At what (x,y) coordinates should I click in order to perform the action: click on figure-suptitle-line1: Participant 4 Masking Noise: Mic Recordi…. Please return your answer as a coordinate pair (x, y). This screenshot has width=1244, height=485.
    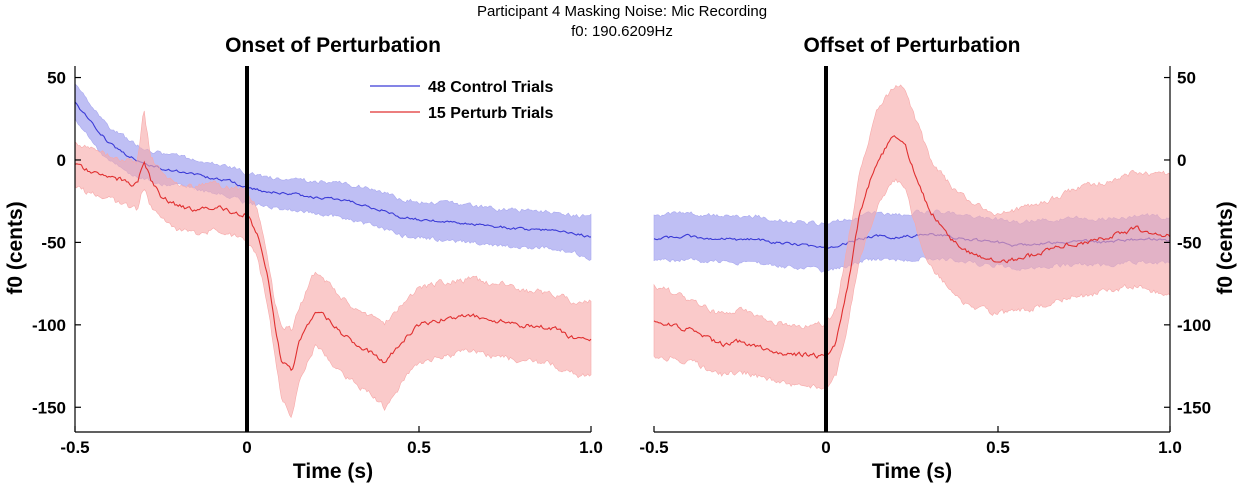
    Looking at the image, I should click on (622, 11).